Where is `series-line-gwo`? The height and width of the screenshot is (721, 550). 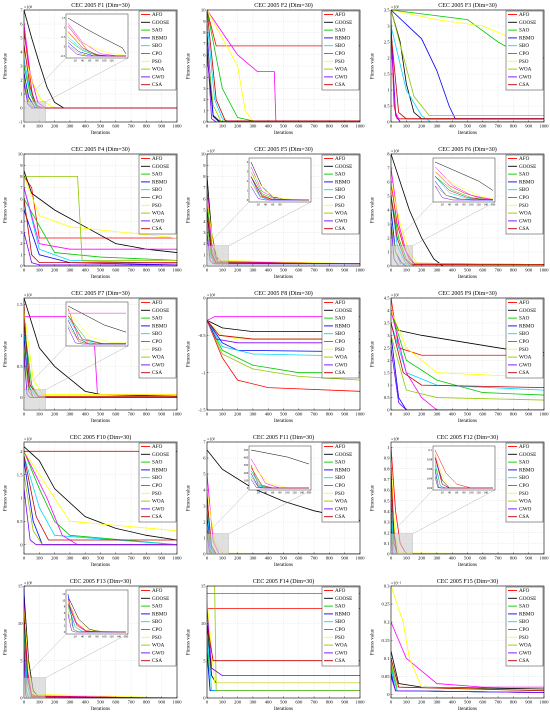 series-line-gwo is located at coordinates (467, 73).